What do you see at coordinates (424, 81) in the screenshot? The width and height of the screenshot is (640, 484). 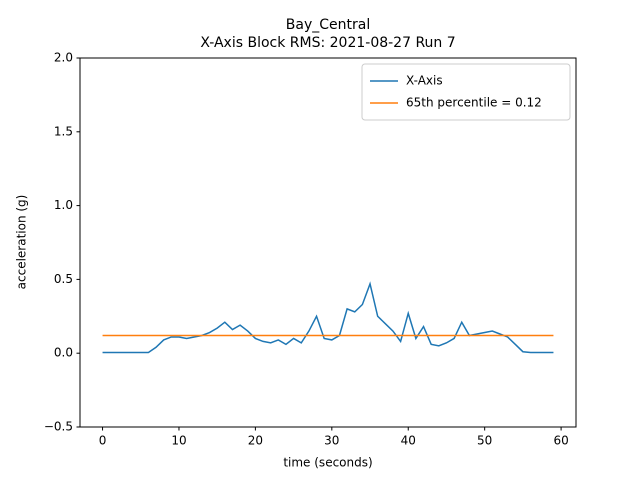 I see `legend-label: X-Axis` at bounding box center [424, 81].